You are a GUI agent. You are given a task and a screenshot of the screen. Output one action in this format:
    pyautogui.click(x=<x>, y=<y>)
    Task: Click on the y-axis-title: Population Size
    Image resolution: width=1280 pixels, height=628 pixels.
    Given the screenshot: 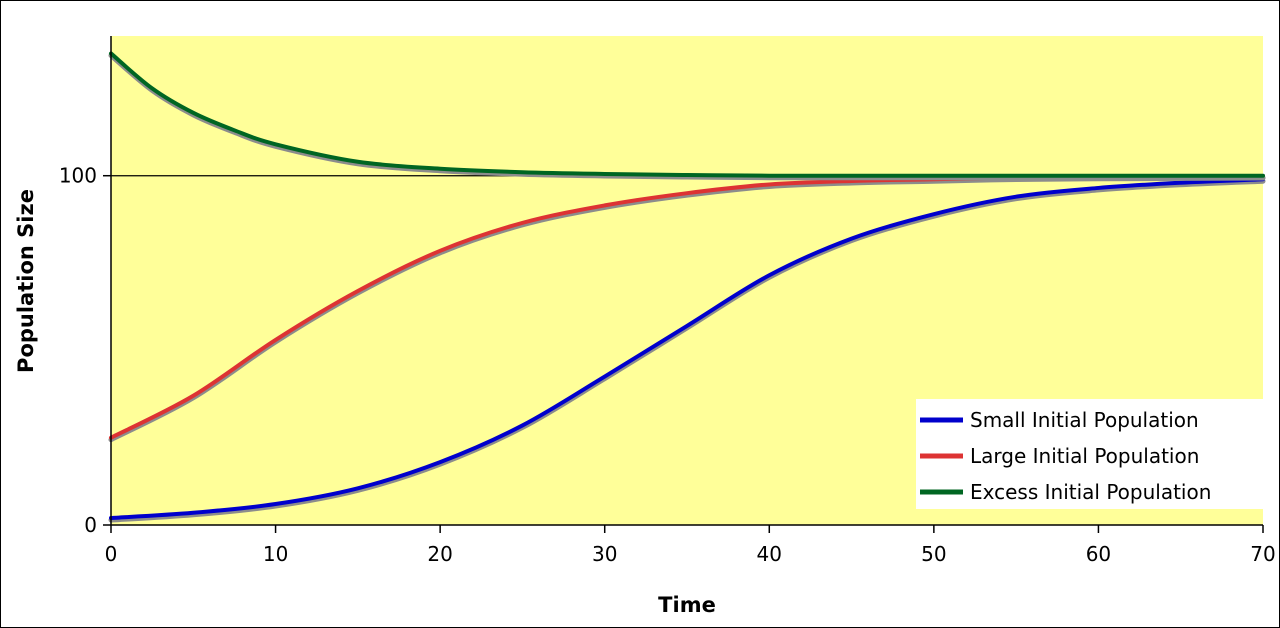 What is the action you would take?
    pyautogui.click(x=26, y=281)
    